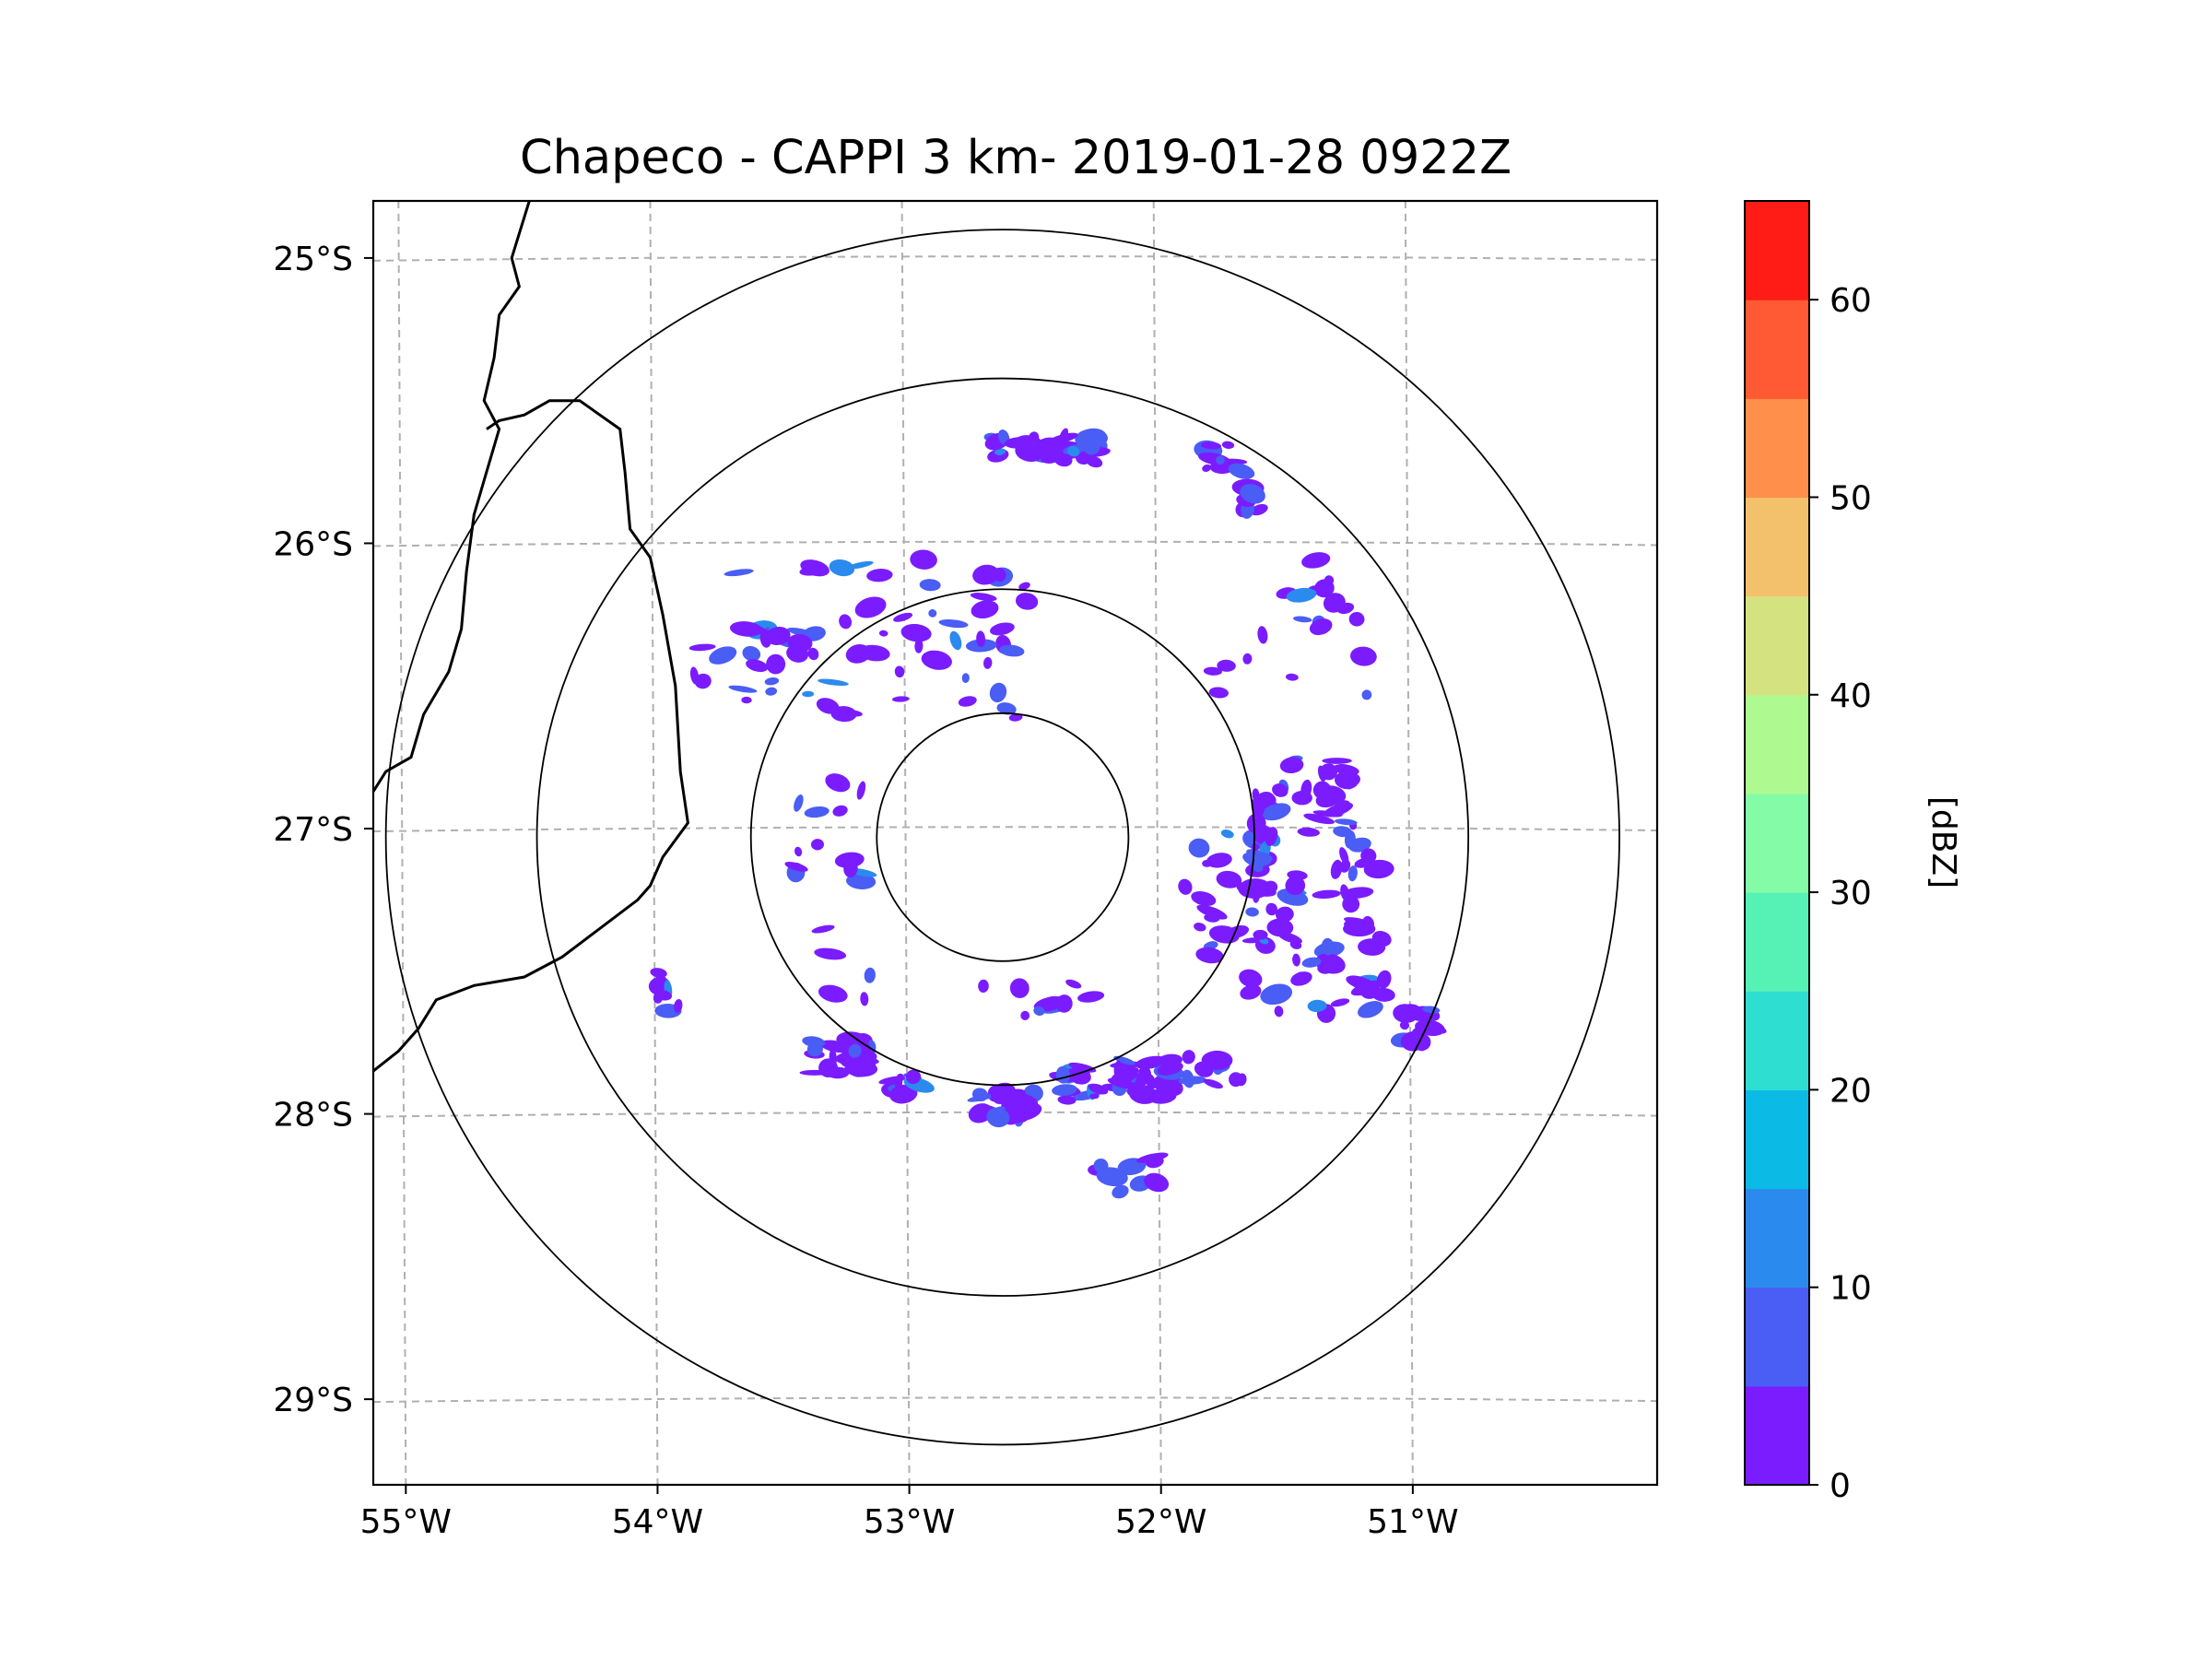  What do you see at coordinates (1840, 1486) in the screenshot?
I see `colorbar-tick-label: 0` at bounding box center [1840, 1486].